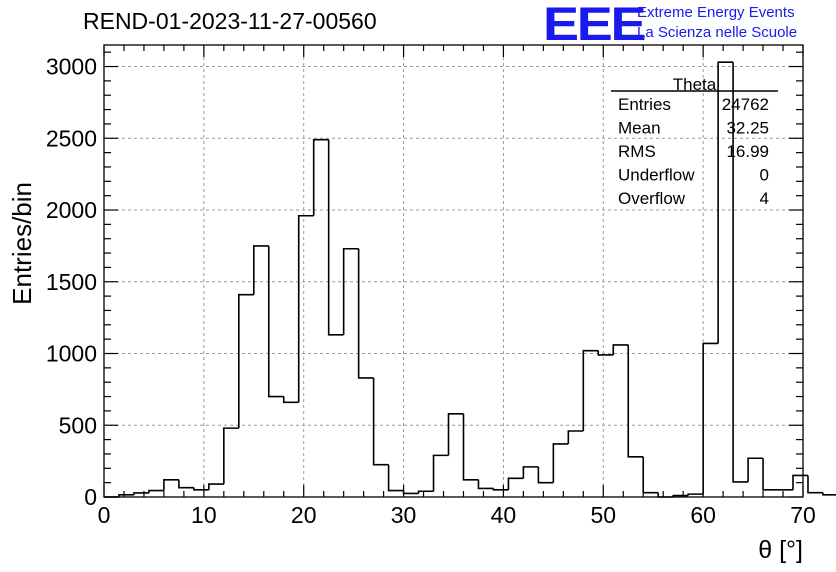  Describe the element at coordinates (639, 128) in the screenshot. I see `stats-label: Mean` at that location.